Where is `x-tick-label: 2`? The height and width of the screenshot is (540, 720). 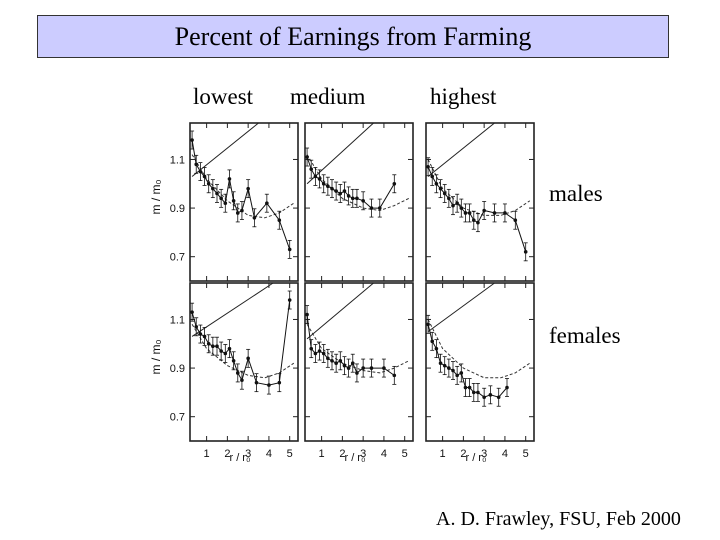 x-tick-label: 2 is located at coordinates (342, 454).